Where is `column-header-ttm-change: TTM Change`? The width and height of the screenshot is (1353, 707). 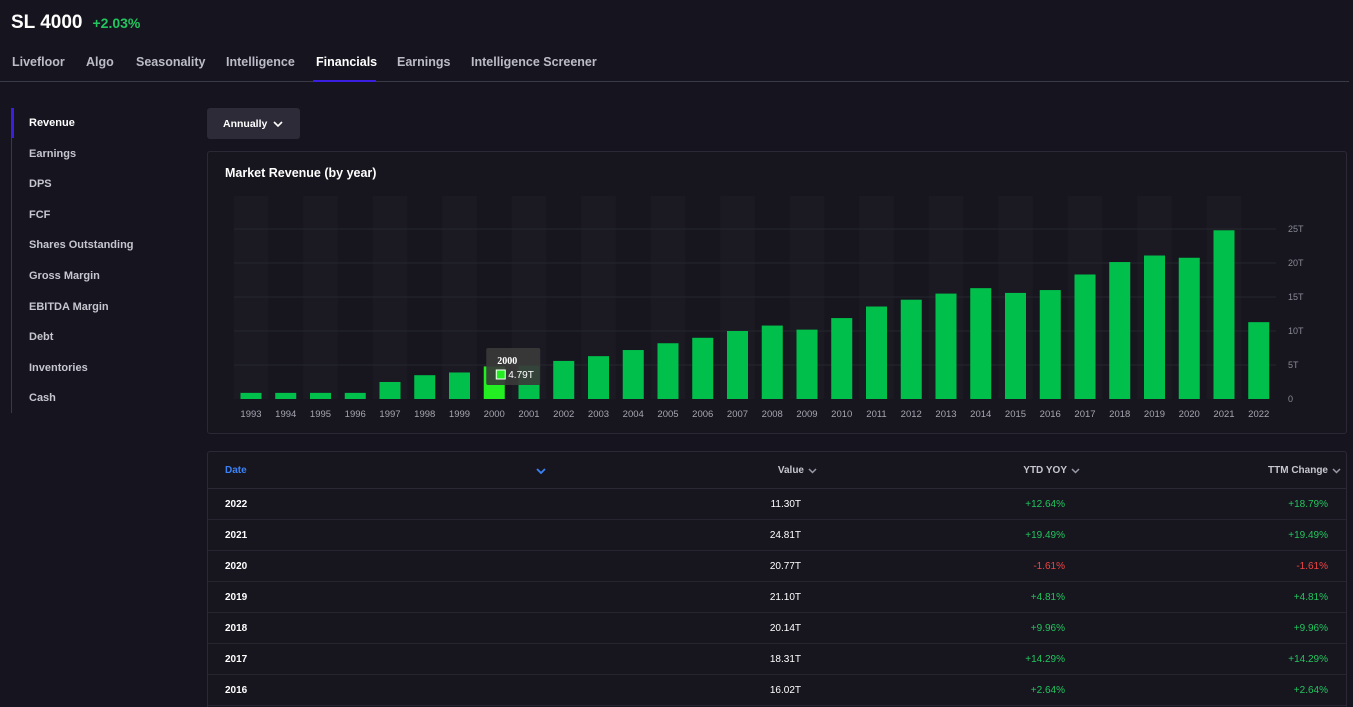 column-header-ttm-change: TTM Change is located at coordinates (1304, 470).